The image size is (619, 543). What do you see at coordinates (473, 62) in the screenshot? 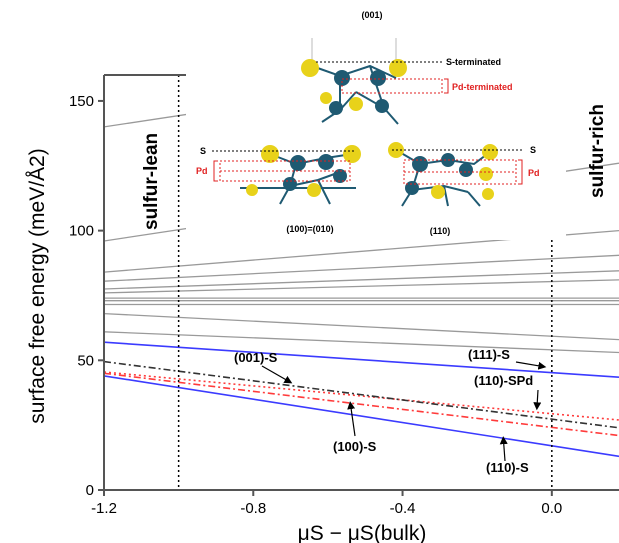
I see `s-terminated-label: S-terminated` at bounding box center [473, 62].